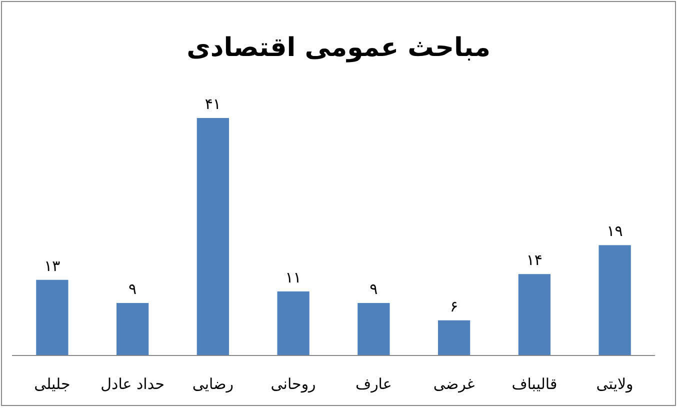 The width and height of the screenshot is (677, 410). I want to click on x-tick-label: حداد عادل, so click(132, 384).